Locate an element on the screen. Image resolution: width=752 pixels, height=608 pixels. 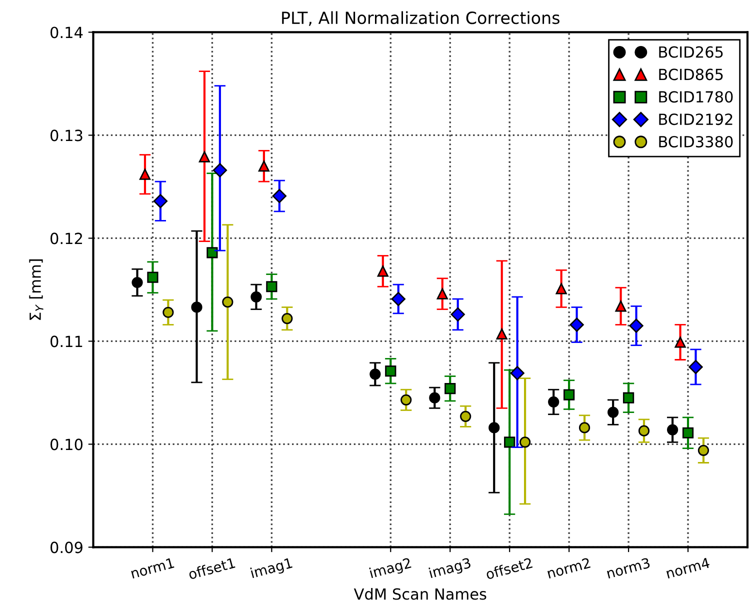
y-axis-title: Σ$_{Y}$ [mm] is located at coordinates (36, 289).